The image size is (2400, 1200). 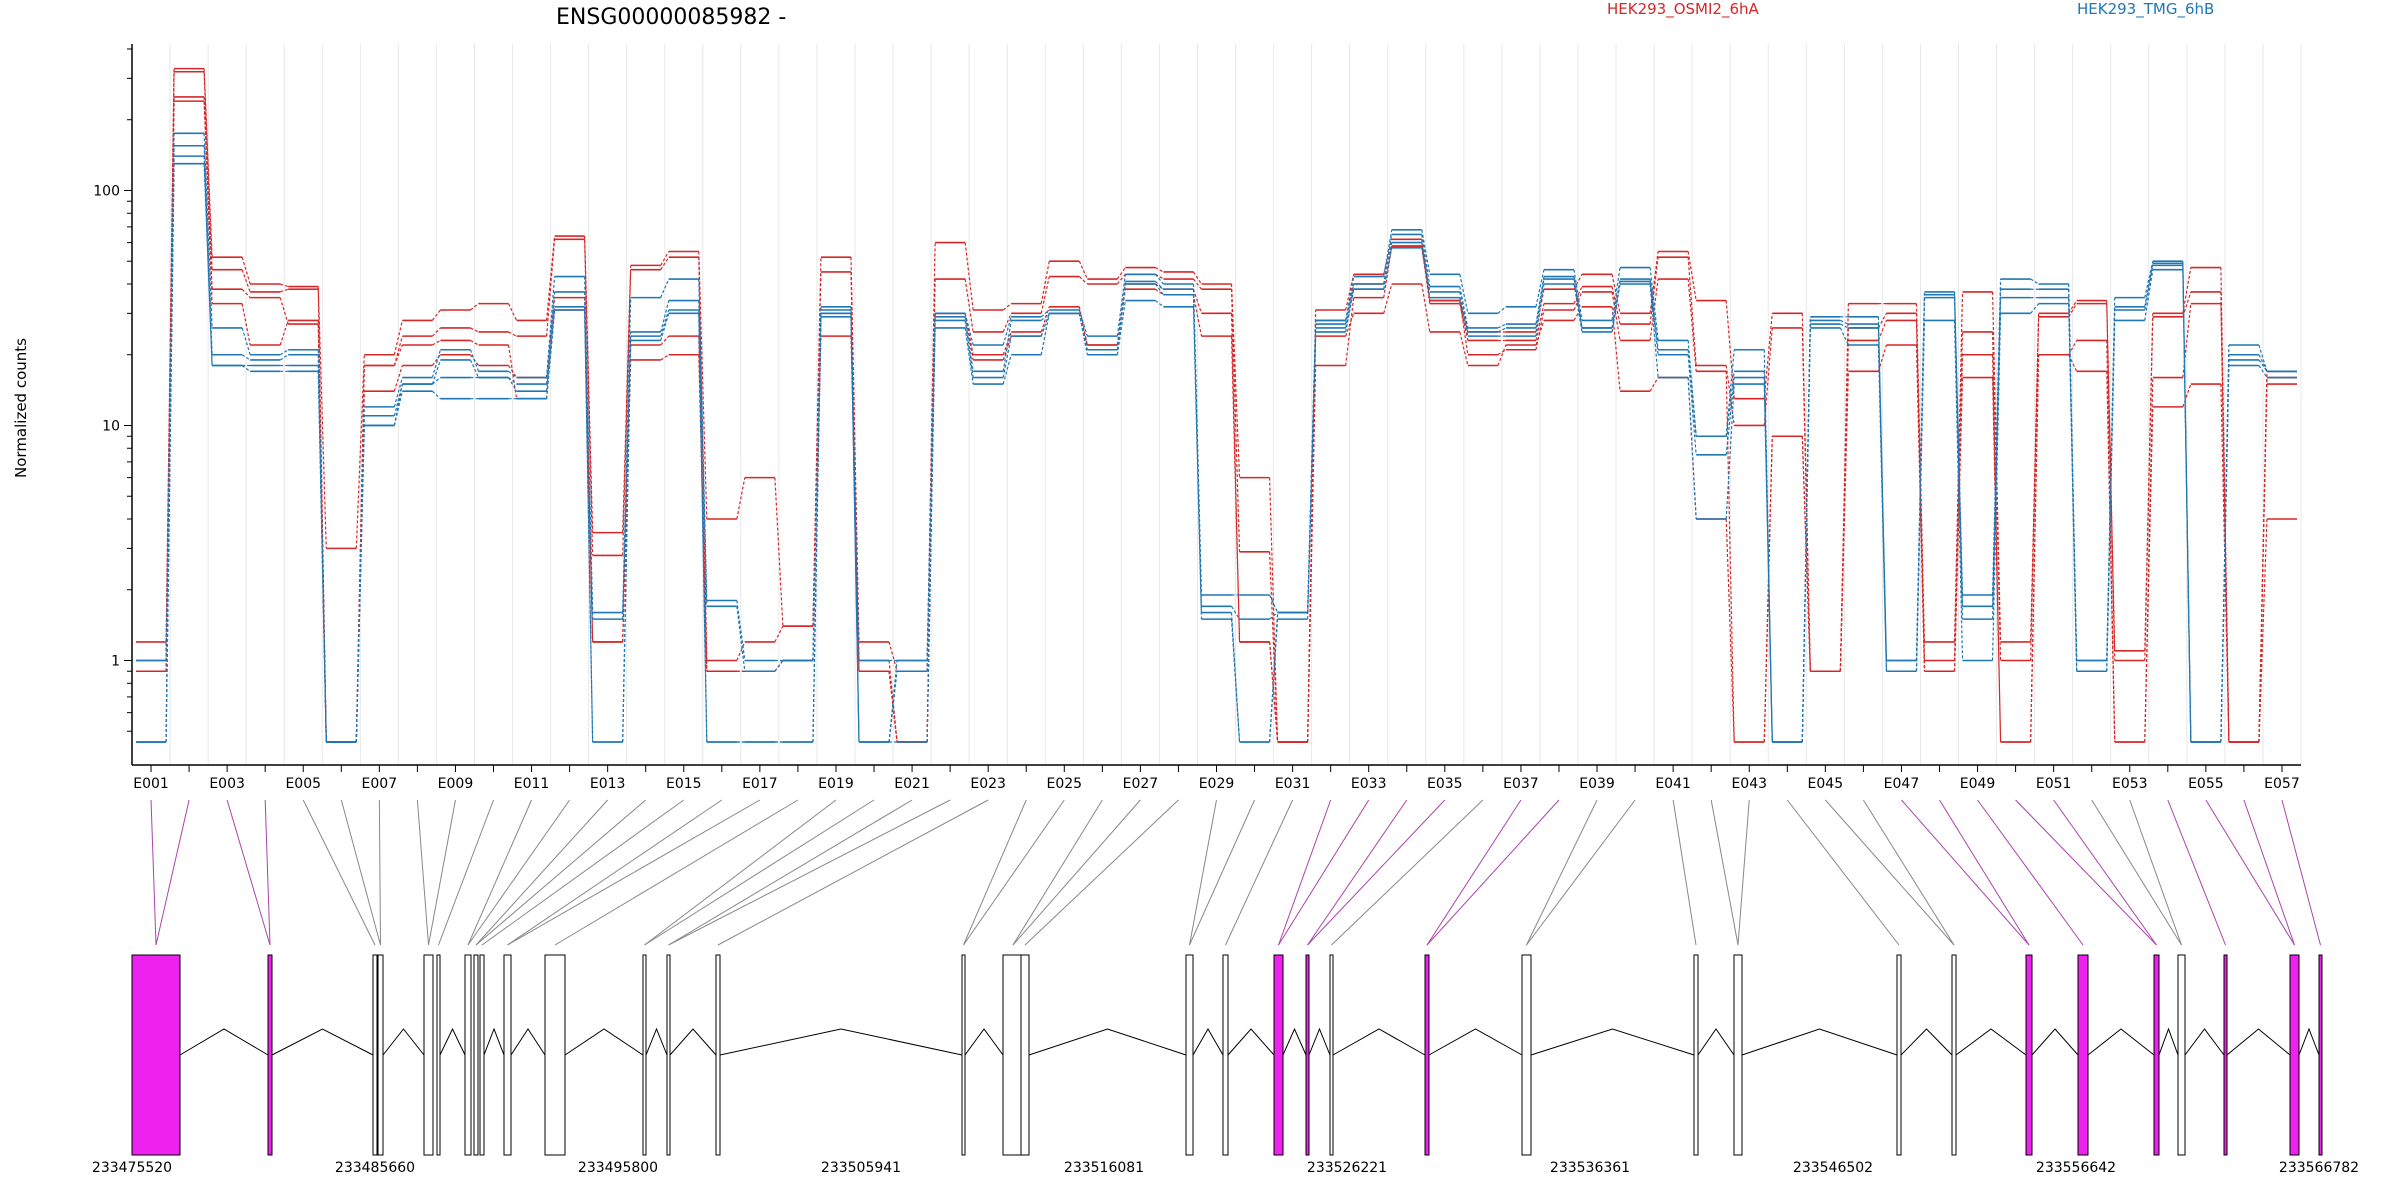 I want to click on x-tick-label: E005, so click(x=303, y=784).